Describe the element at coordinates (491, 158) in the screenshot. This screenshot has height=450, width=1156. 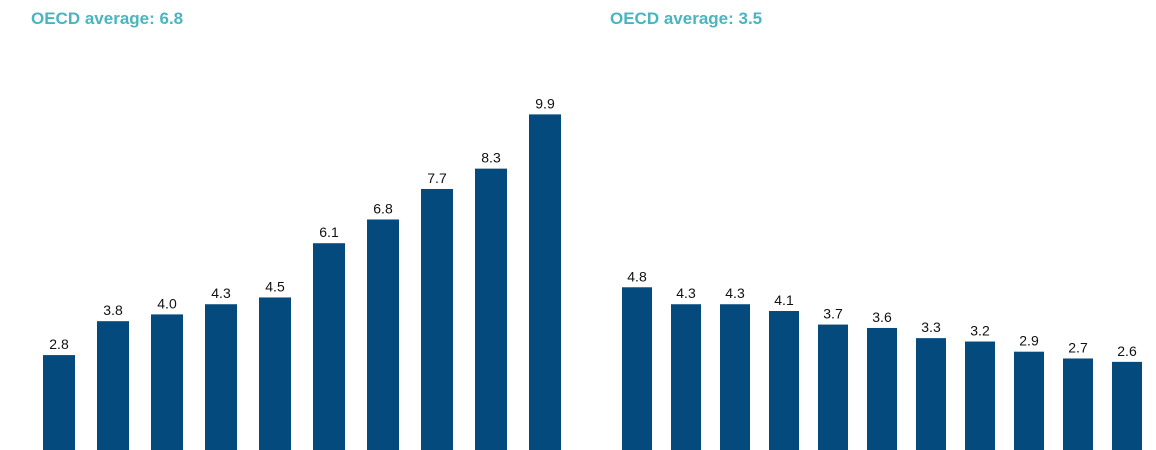
I see `left-bar-label-9: 8.3` at that location.